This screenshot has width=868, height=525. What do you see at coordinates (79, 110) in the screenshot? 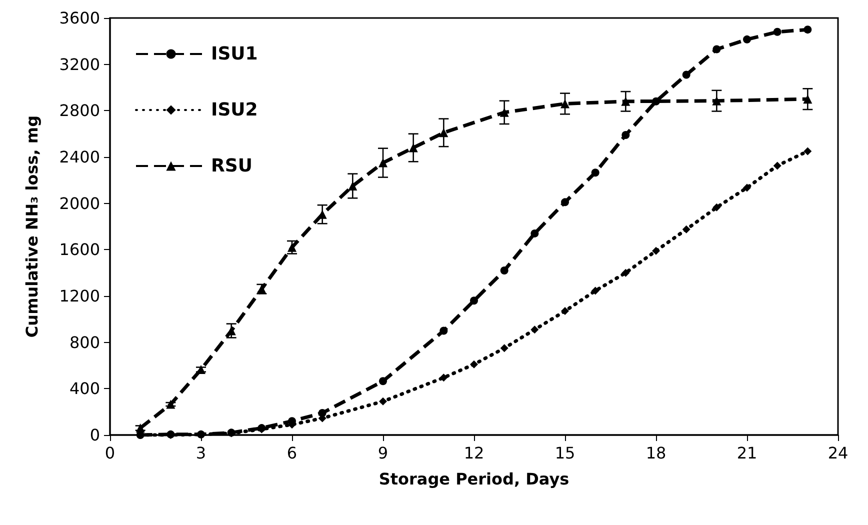
I see `y-tick-label: 2800` at bounding box center [79, 110].